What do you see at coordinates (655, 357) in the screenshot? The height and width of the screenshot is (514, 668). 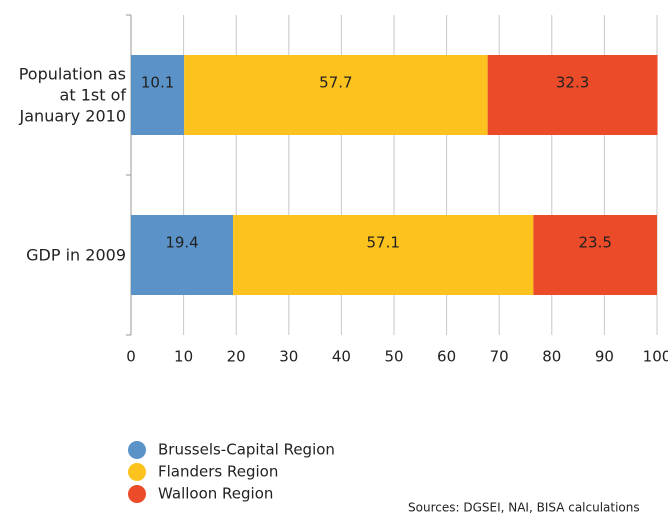 I see `x-tick-label: 100` at bounding box center [655, 357].